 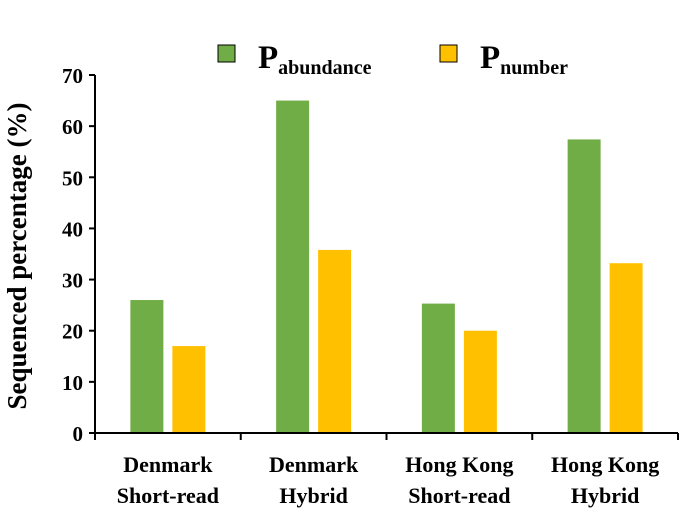 I want to click on y-tick-label: 60, so click(x=72, y=127).